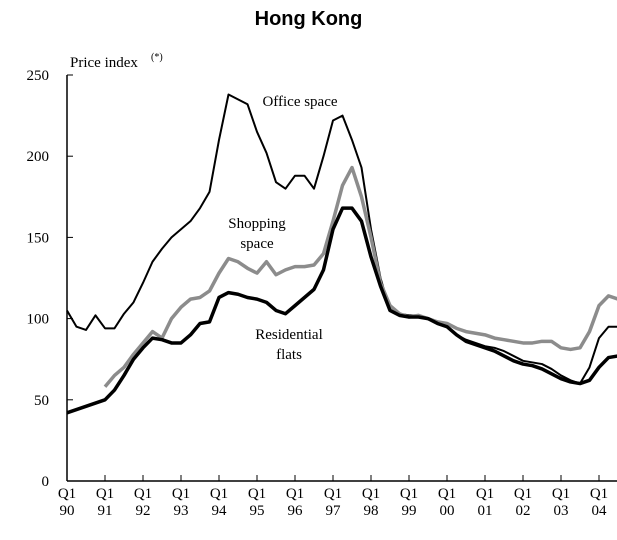 The image size is (617, 540). I want to click on chart-title: Hong Kong, so click(308, 19).